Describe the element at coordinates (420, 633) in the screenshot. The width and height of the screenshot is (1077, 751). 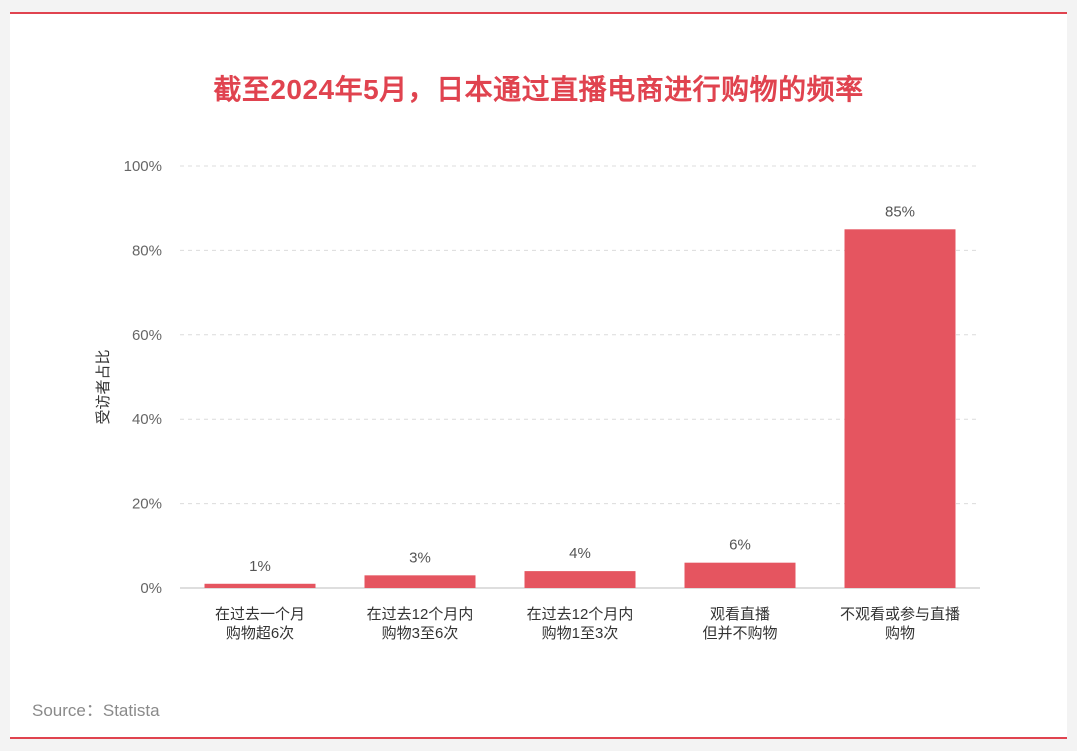
I see `x-tick-label-line: 购物3至6次` at that location.